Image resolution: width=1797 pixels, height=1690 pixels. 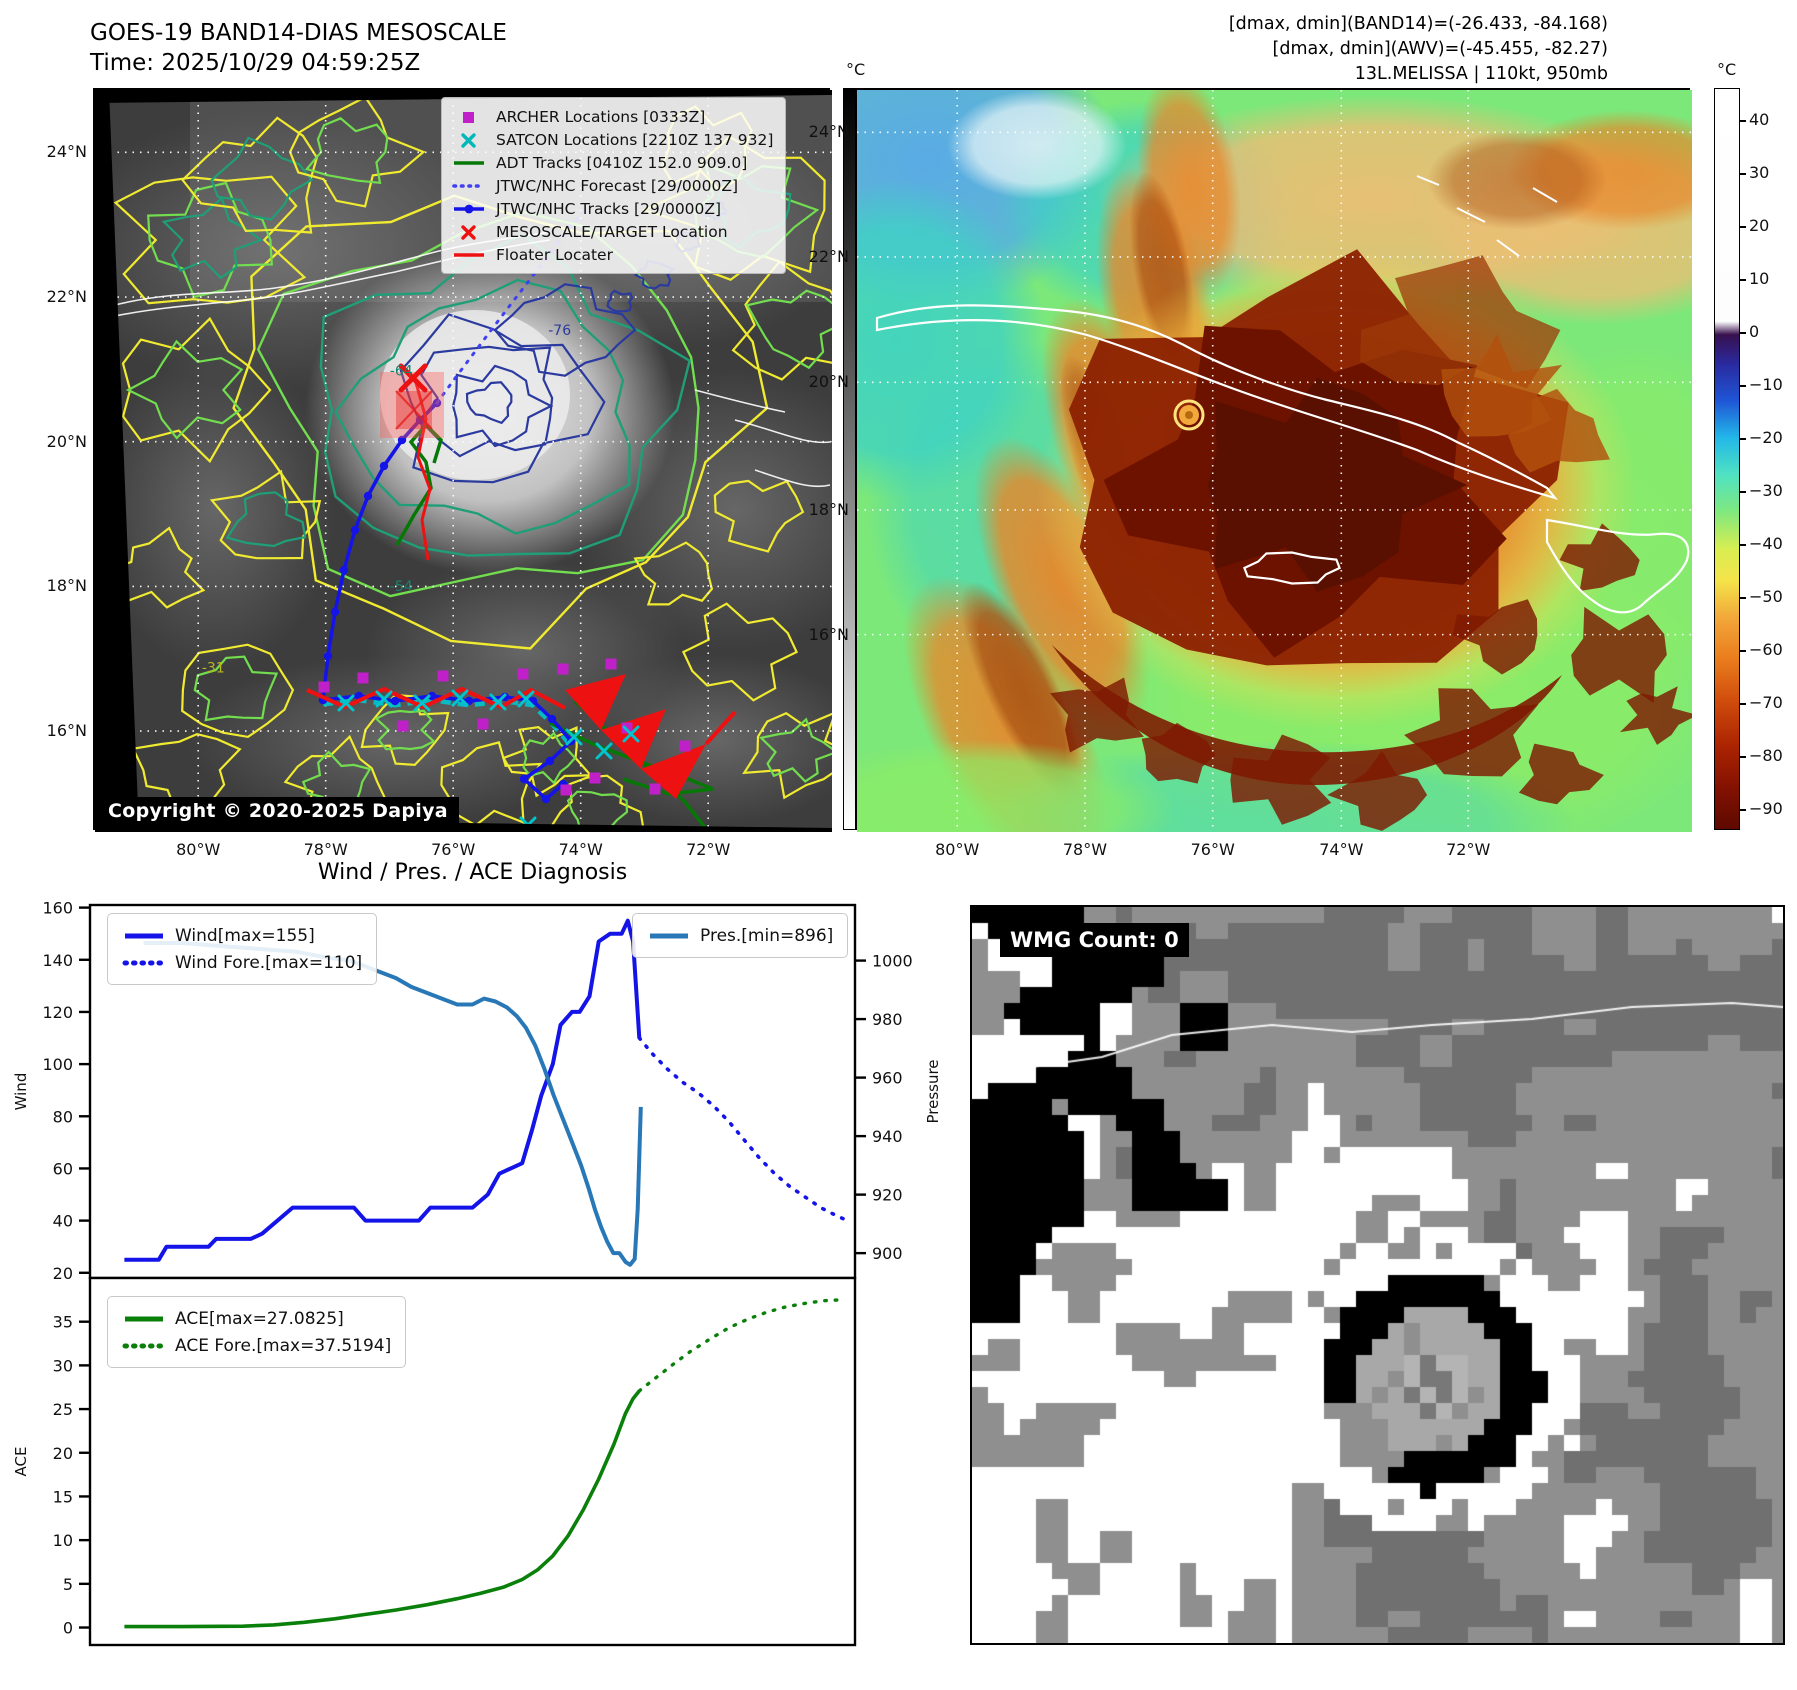 I want to click on legend-label: ACE Fore.[max=37.5194], so click(x=283, y=1345).